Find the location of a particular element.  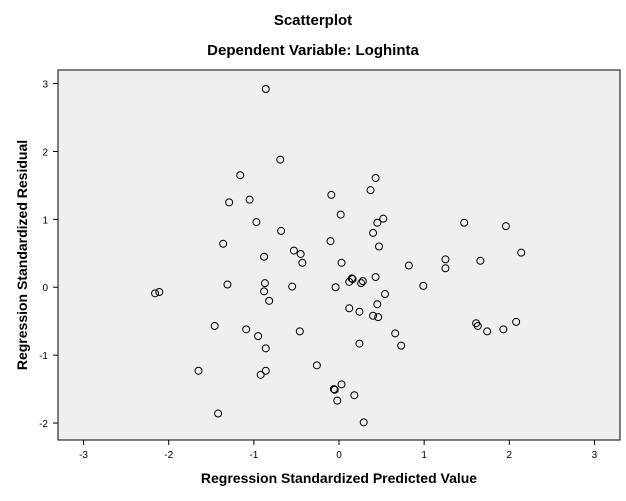

chart-title: Scatterplot is located at coordinates (313, 20).